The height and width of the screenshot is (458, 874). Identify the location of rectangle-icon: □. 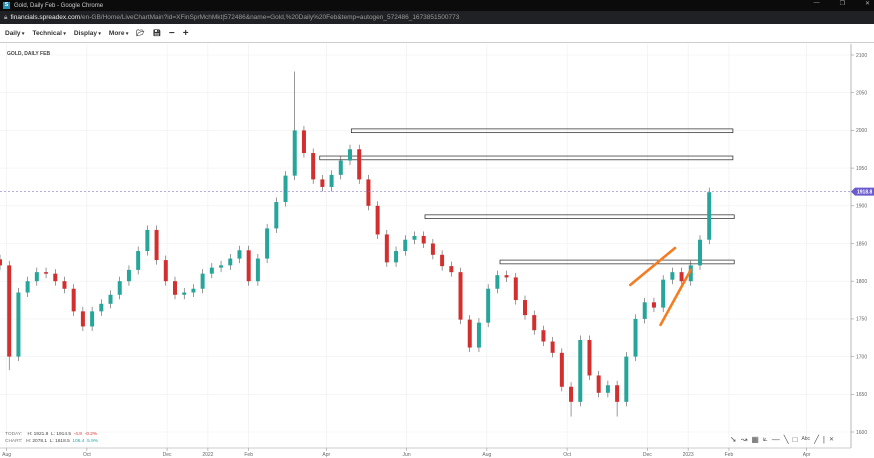
(795, 439).